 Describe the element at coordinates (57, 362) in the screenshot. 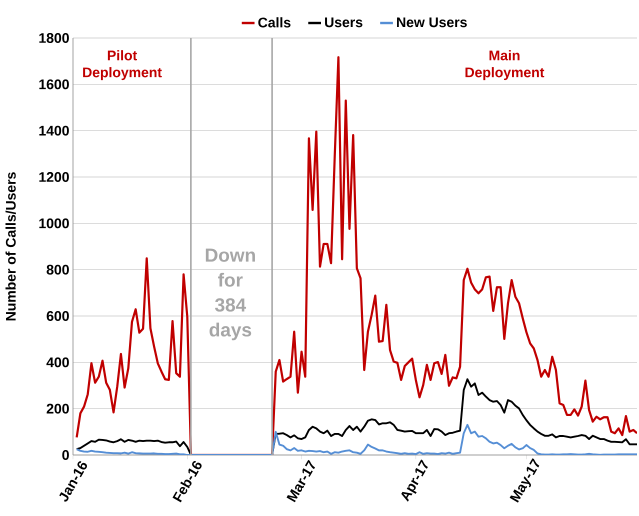

I see `y-tick-label: 400` at that location.